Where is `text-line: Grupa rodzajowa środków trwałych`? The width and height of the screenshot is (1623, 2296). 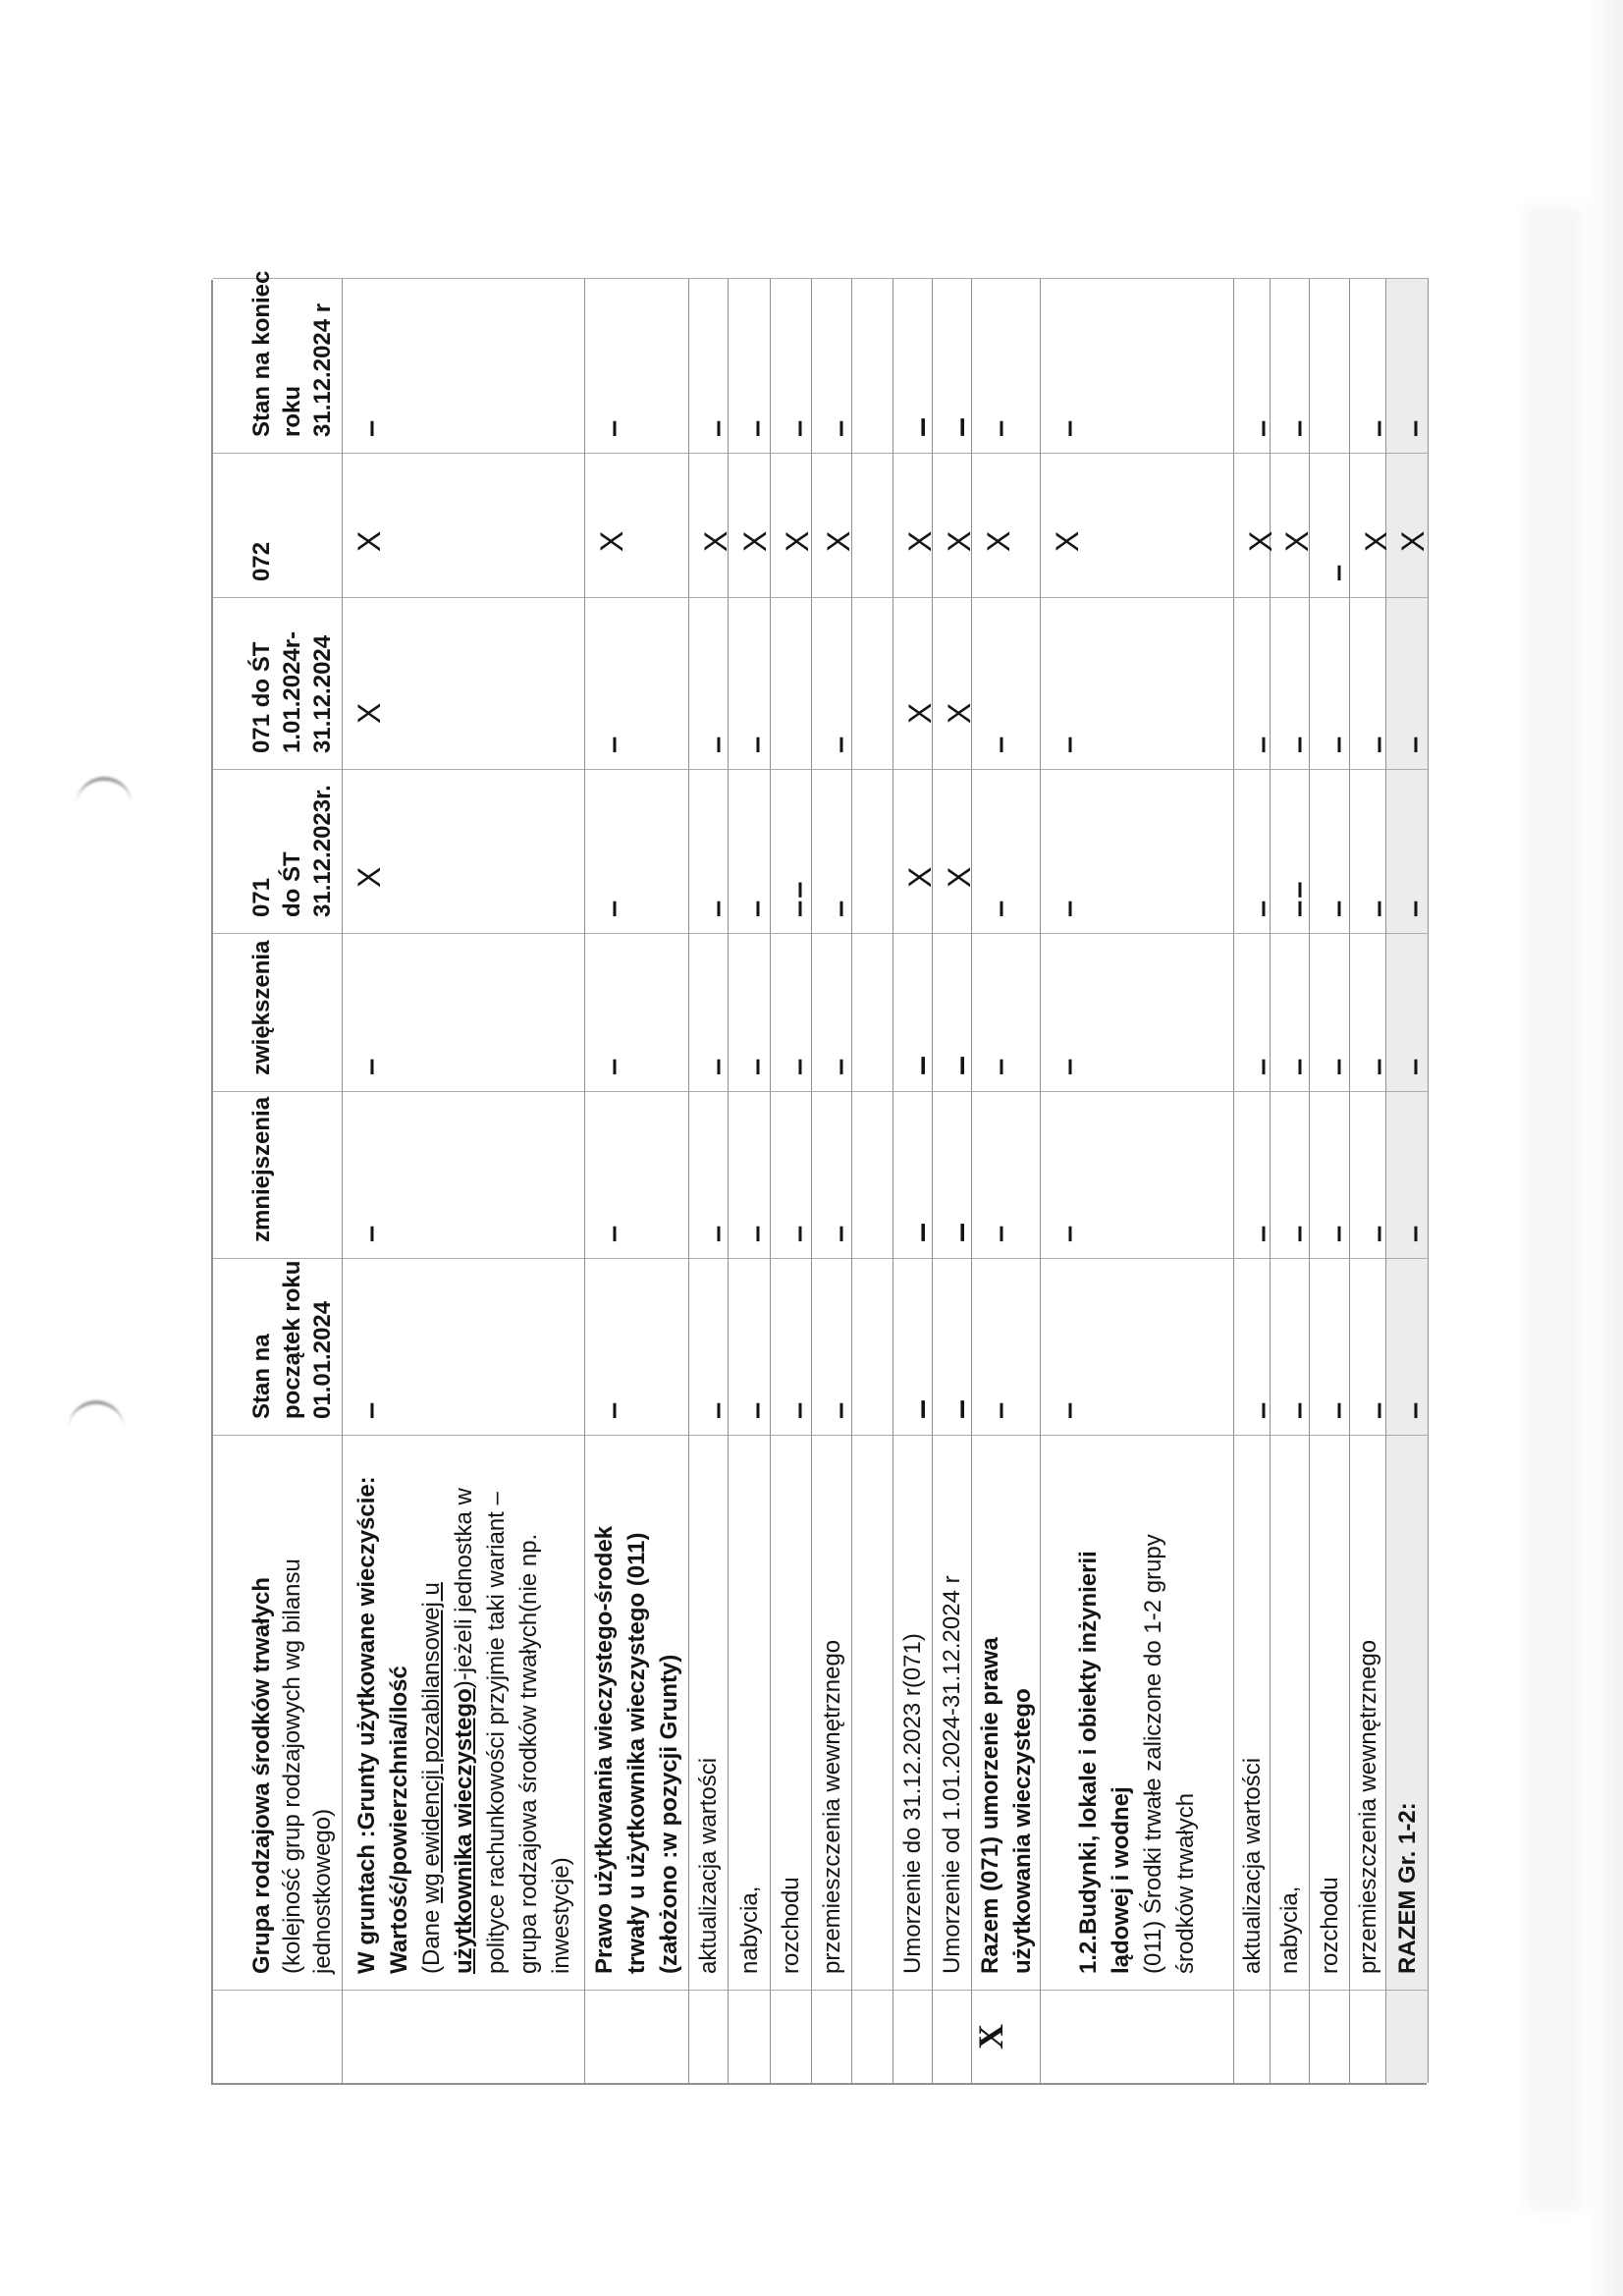 text-line: Grupa rodzajowa środków trwałych is located at coordinates (261, 1708).